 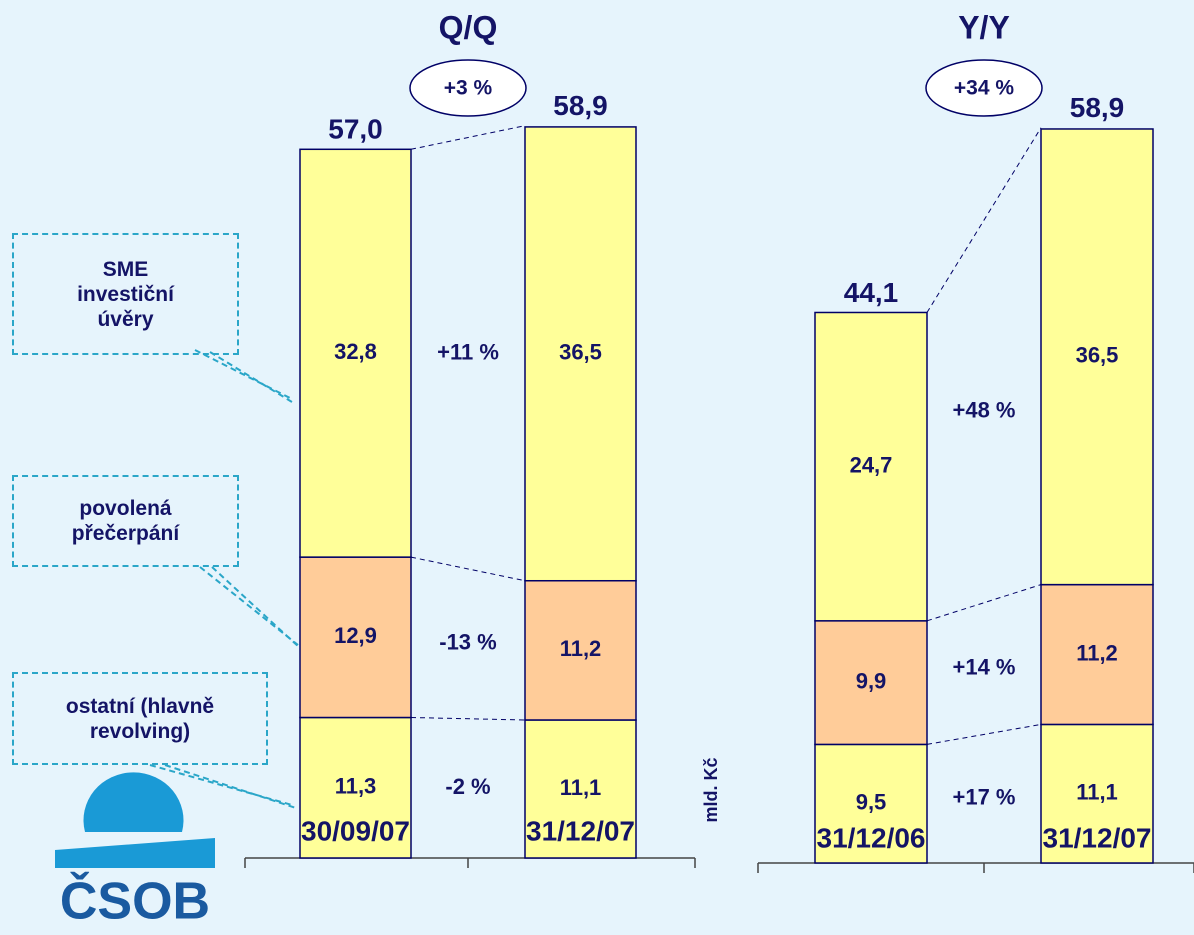 What do you see at coordinates (984, 666) in the screenshot?
I see `change-label: +14 %` at bounding box center [984, 666].